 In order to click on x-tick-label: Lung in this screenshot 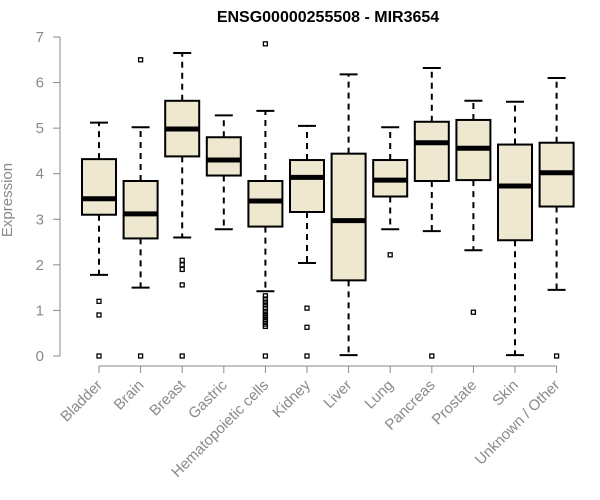, I will do `click(379, 395)`.